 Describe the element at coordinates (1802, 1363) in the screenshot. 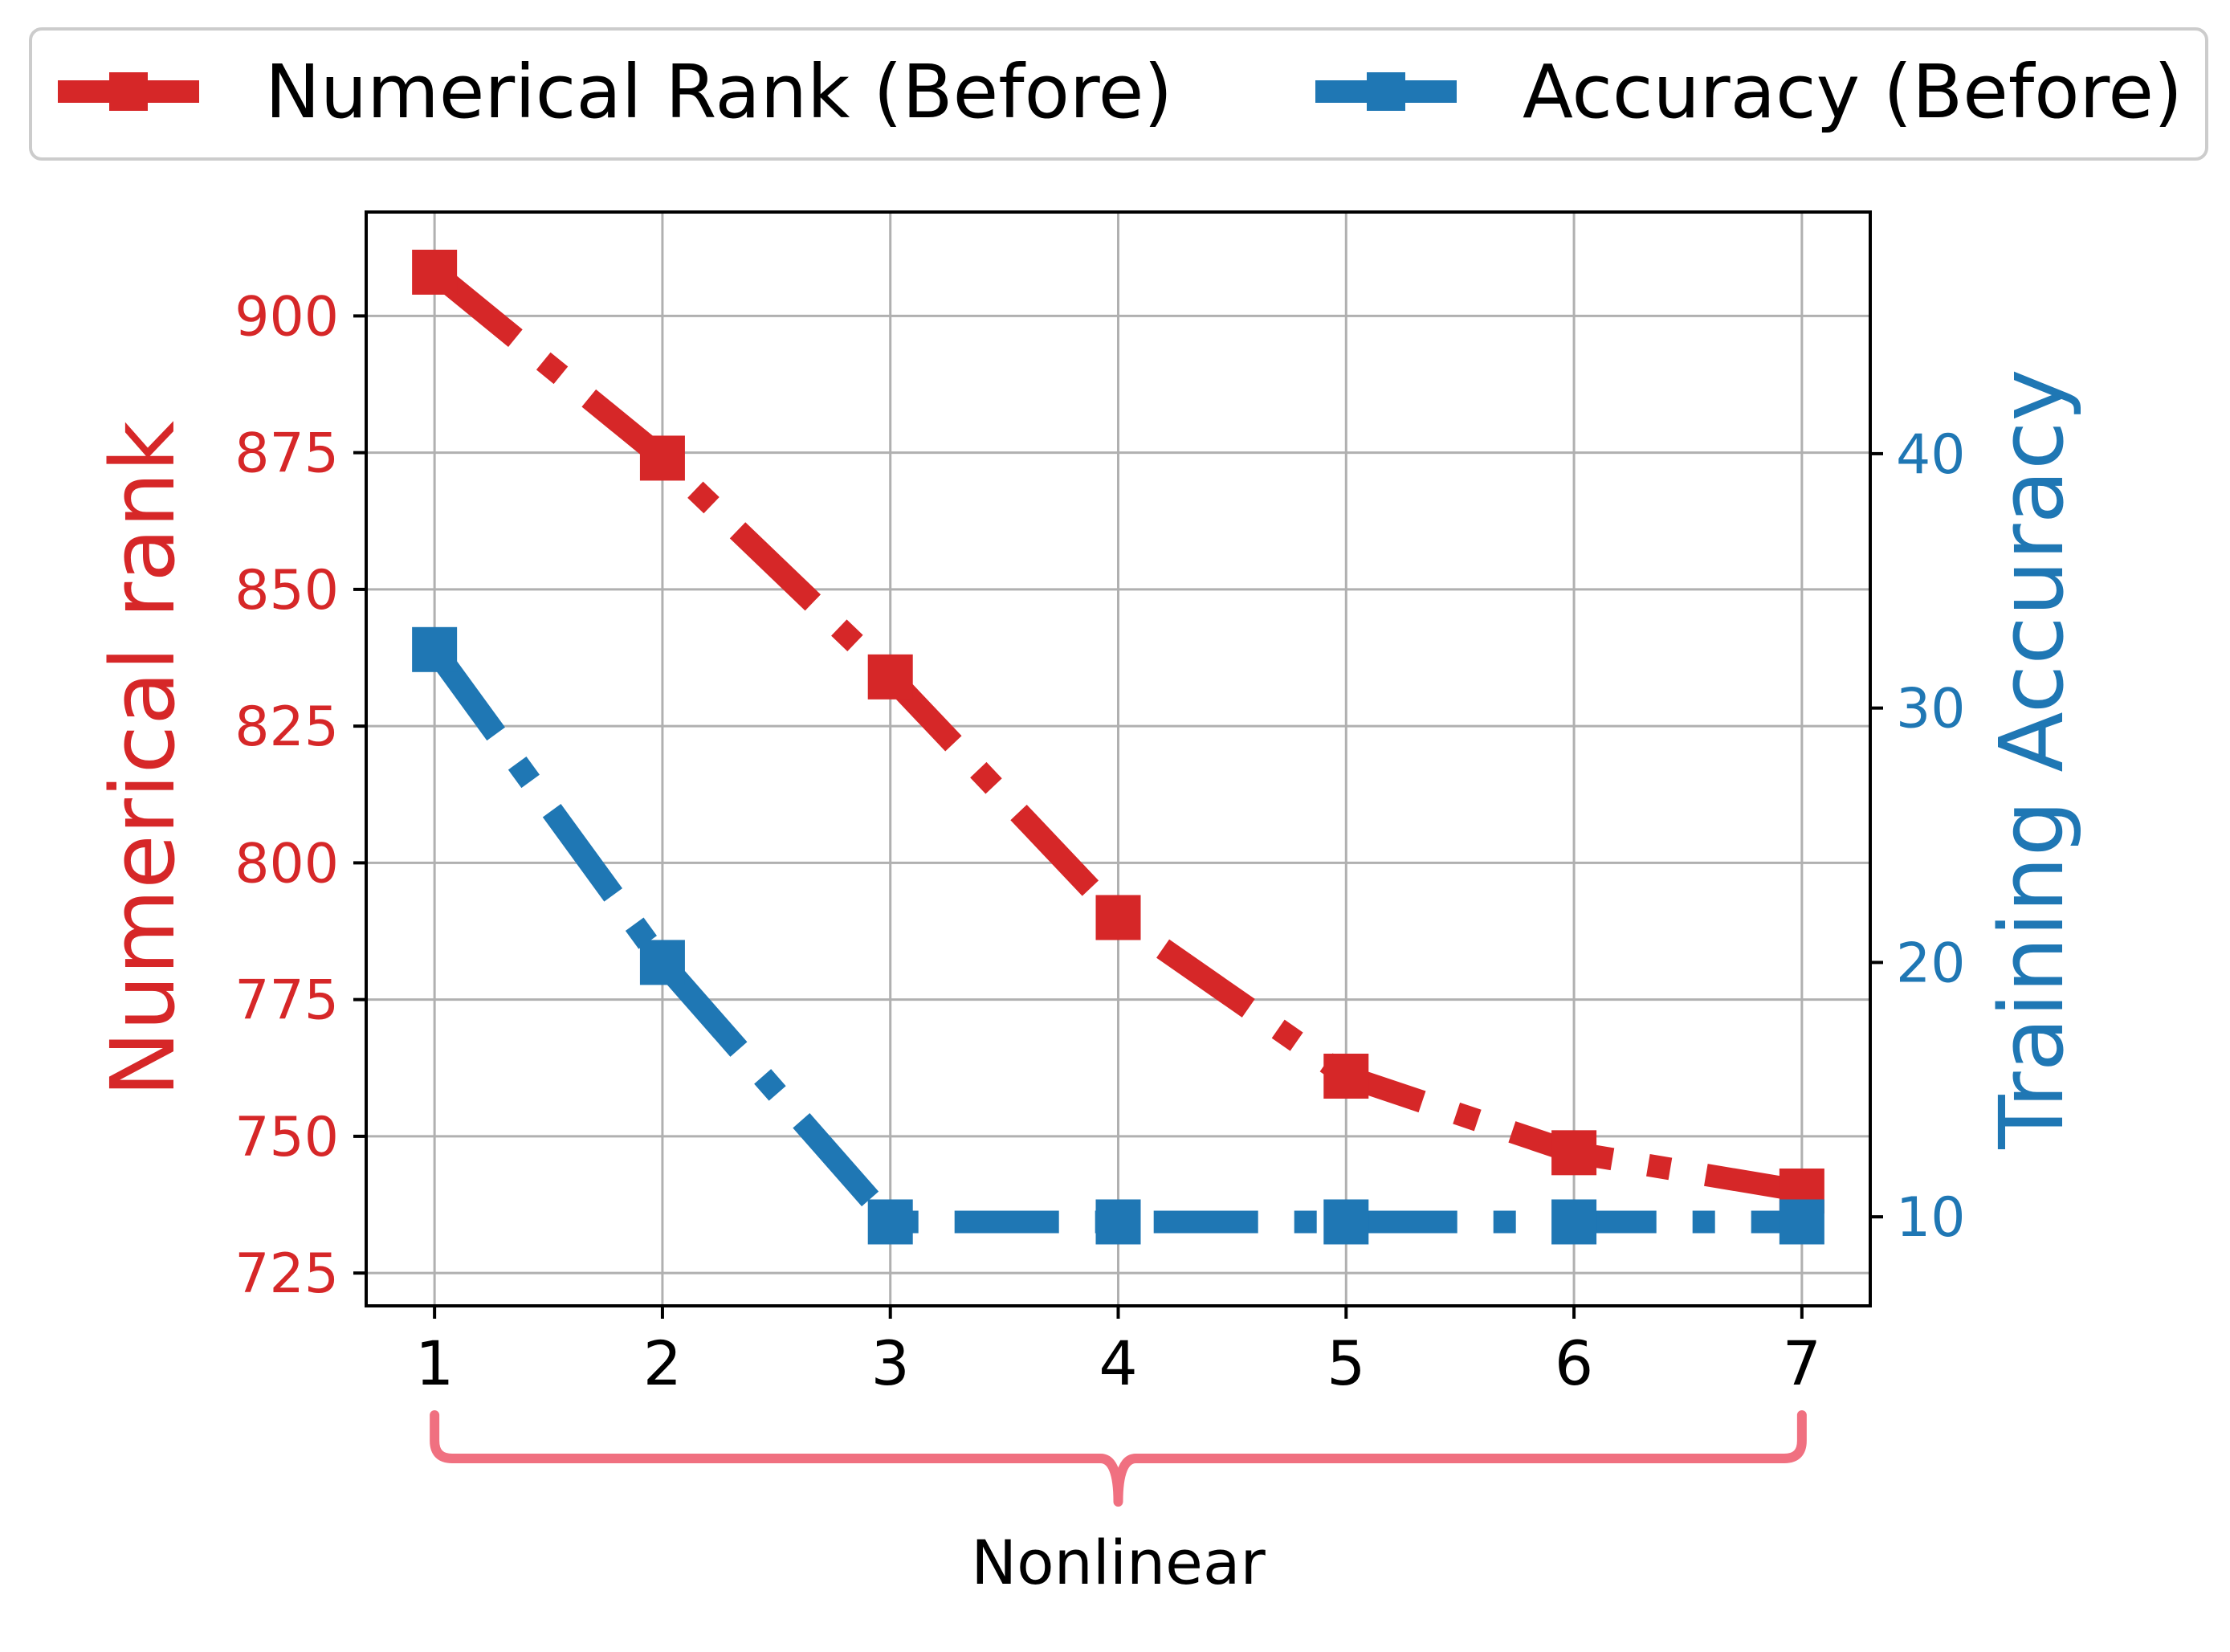

I see `x-tick-label: 7` at that location.